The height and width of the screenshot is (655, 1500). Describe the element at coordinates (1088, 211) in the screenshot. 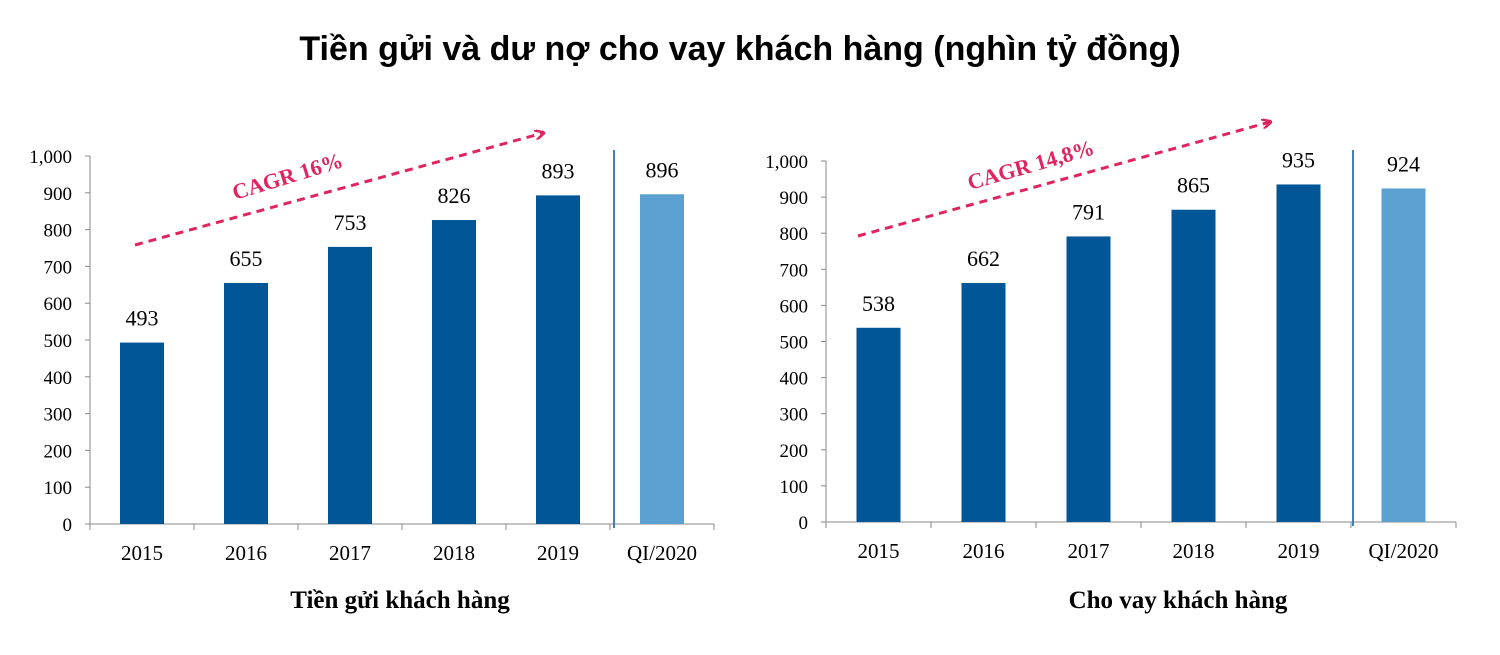

I see `data-label: 791` at that location.